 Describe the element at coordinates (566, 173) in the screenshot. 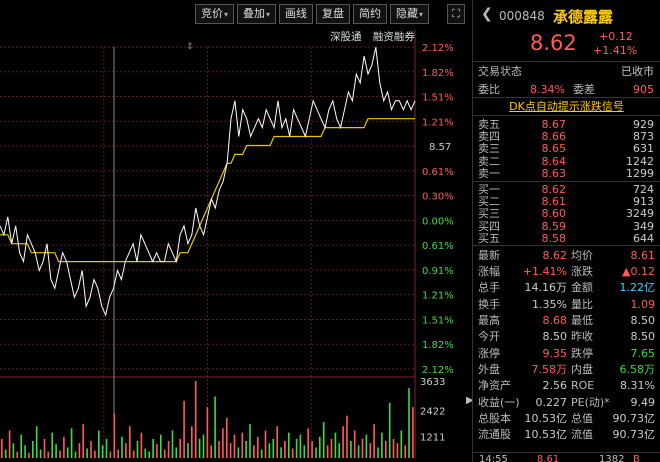

I see `ask-level-row: 卖一 8.63 1299` at that location.